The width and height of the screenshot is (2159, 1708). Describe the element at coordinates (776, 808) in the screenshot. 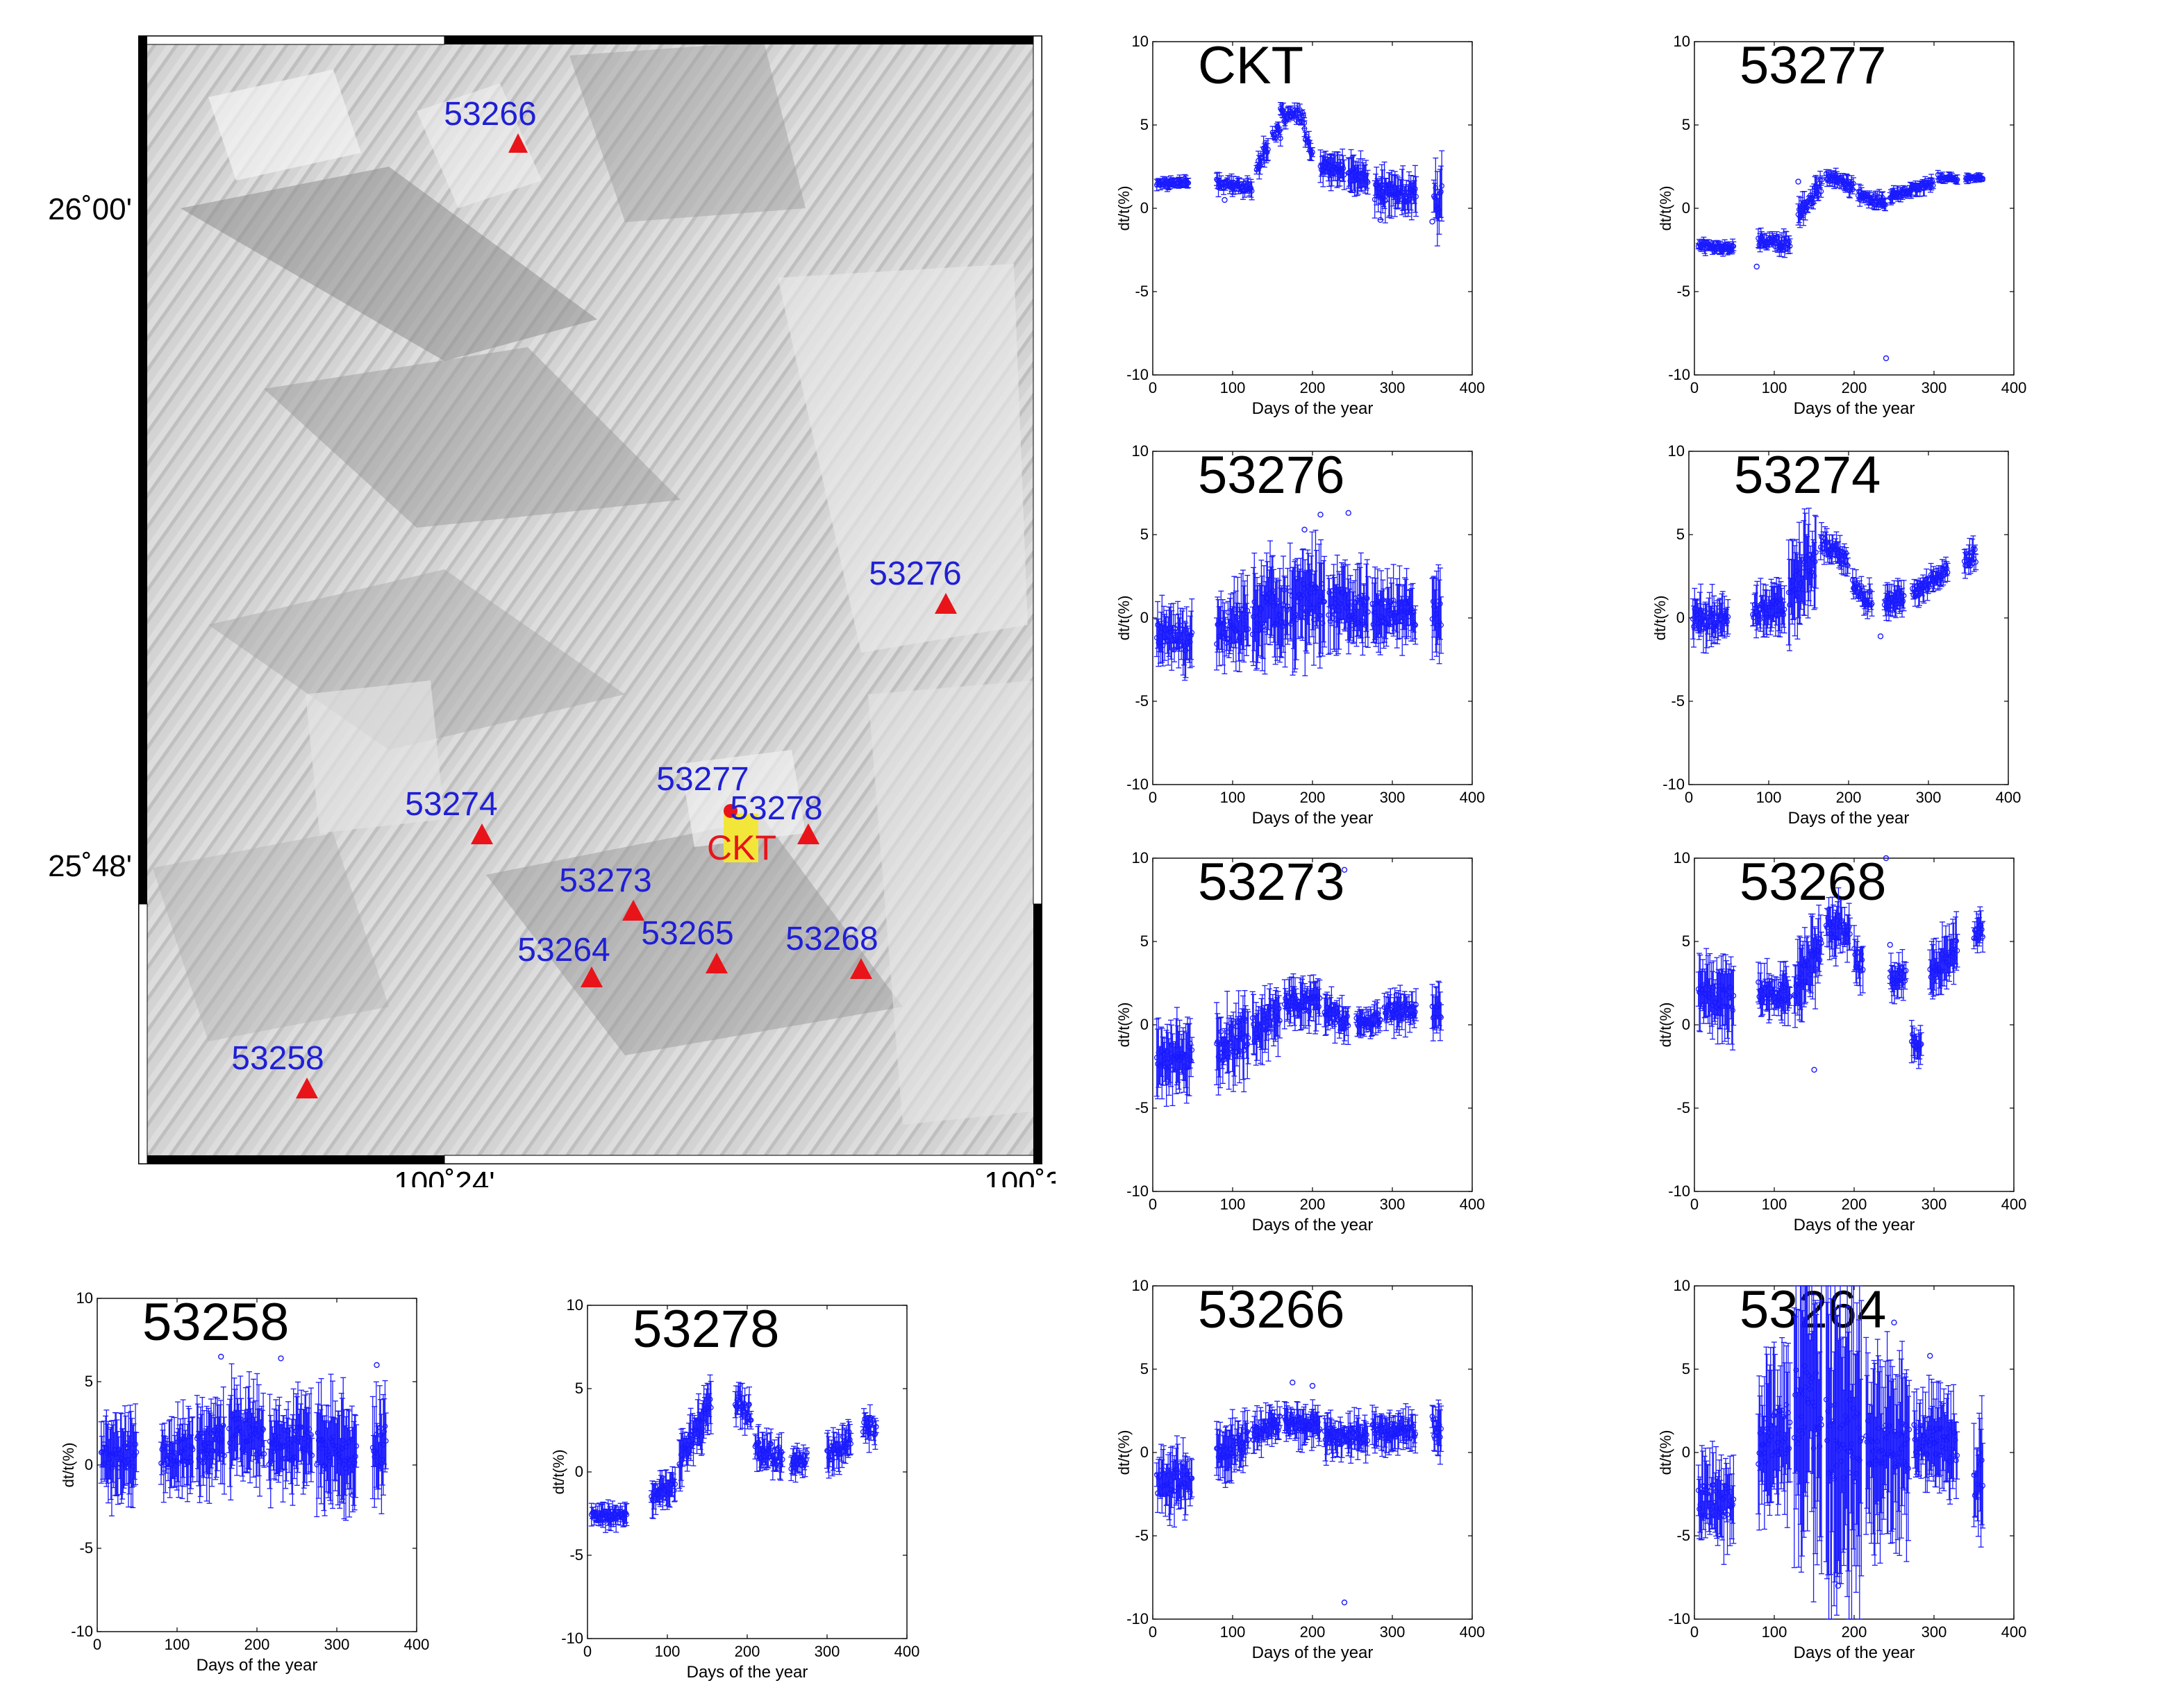

I see `station-label-53278: 53278` at that location.